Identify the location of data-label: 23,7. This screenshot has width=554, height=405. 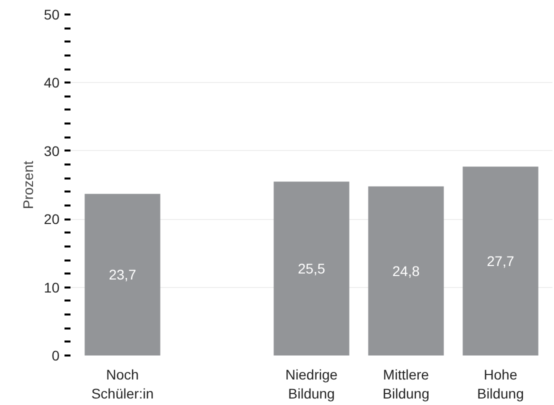
(122, 274).